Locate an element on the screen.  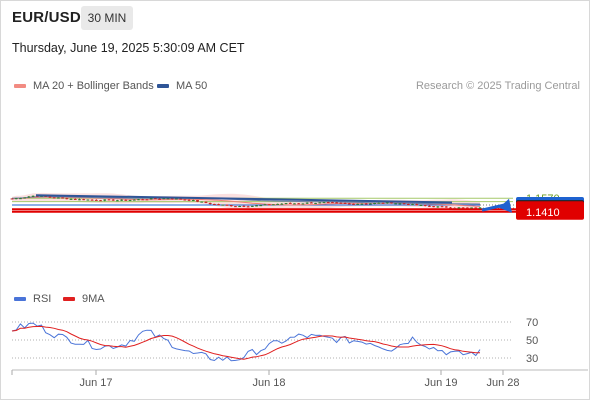
legend-bollinger: MA 20 + Bollinger Bands is located at coordinates (84, 86).